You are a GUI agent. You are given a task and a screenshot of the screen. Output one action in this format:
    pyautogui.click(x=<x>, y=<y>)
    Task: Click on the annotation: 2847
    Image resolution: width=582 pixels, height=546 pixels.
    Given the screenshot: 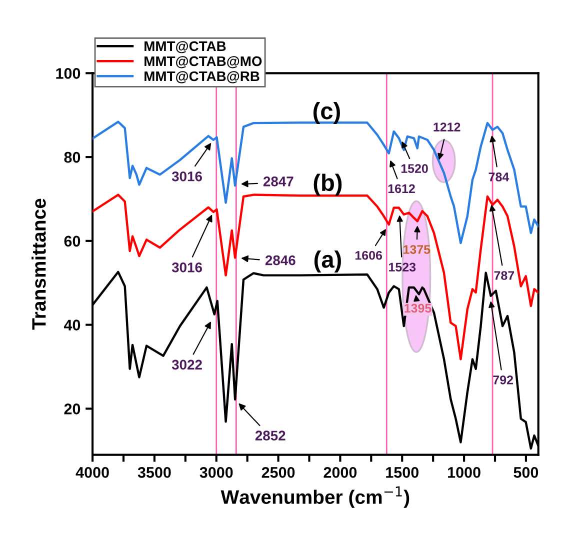 What is the action you would take?
    pyautogui.click(x=278, y=181)
    